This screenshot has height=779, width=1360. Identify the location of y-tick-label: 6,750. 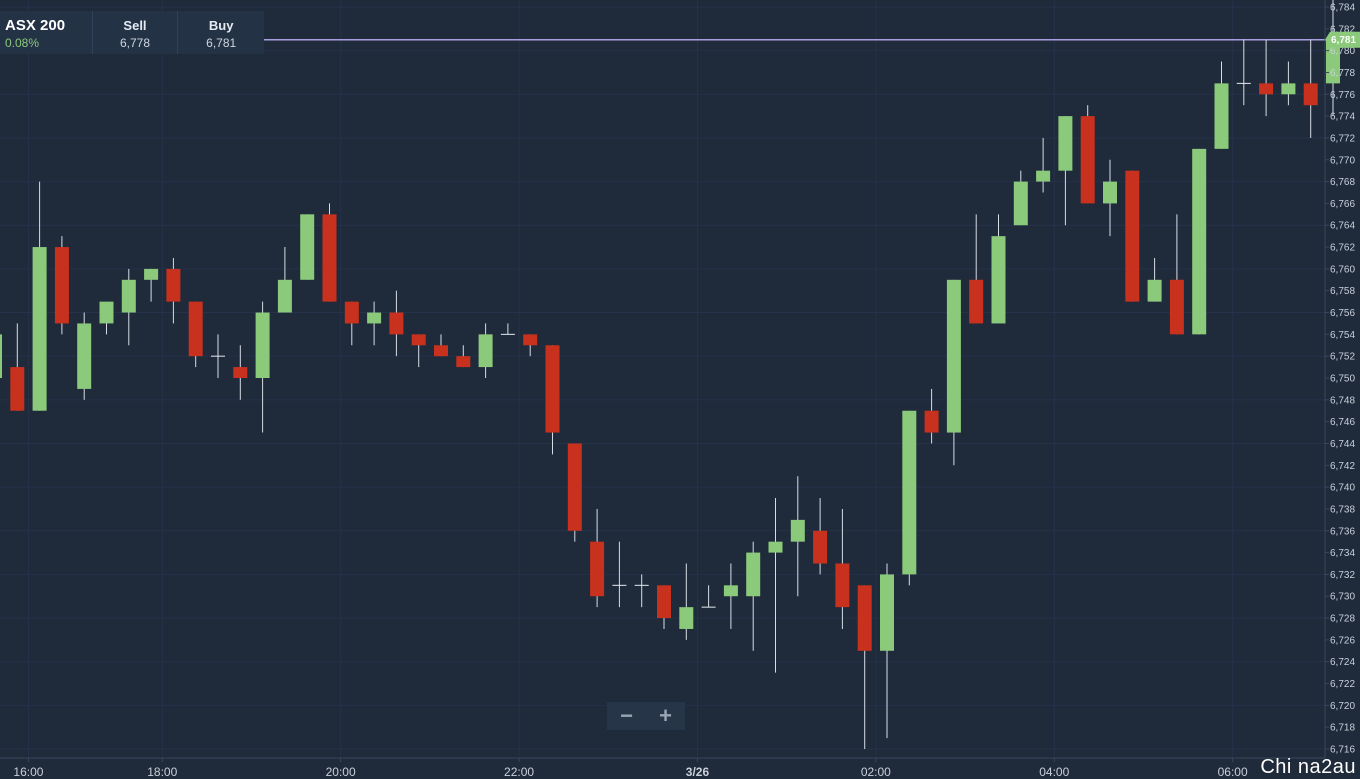
(1342, 379).